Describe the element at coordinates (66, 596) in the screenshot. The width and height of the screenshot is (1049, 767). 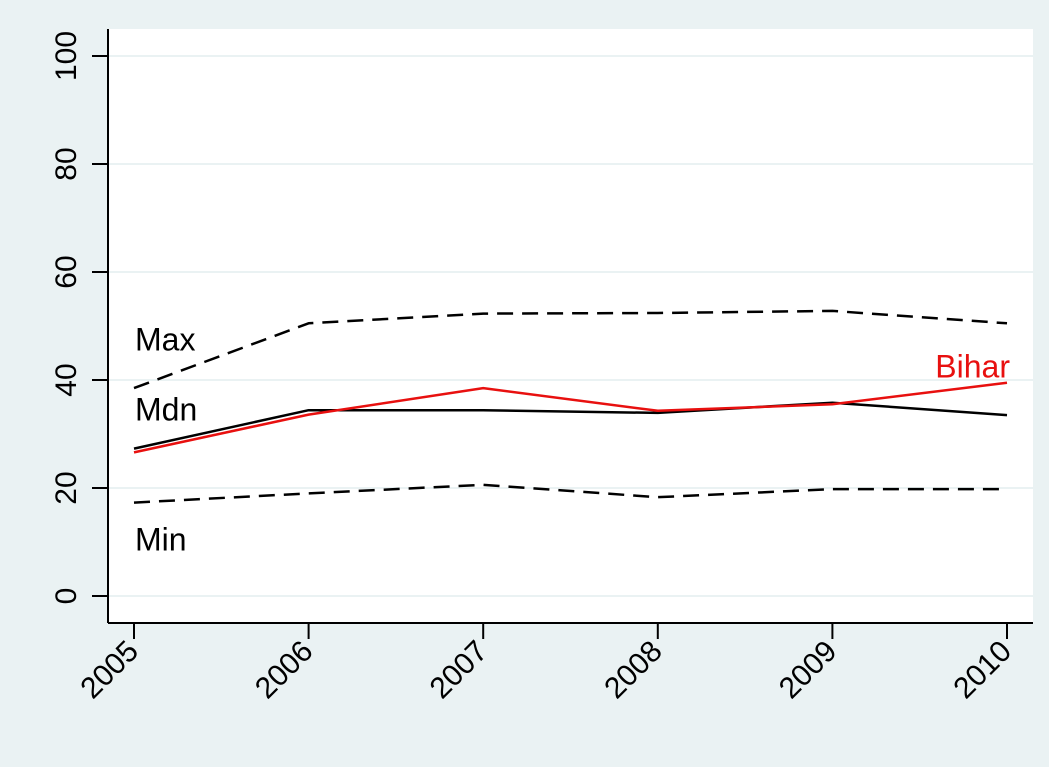
I see `y-tick-label: 0` at that location.